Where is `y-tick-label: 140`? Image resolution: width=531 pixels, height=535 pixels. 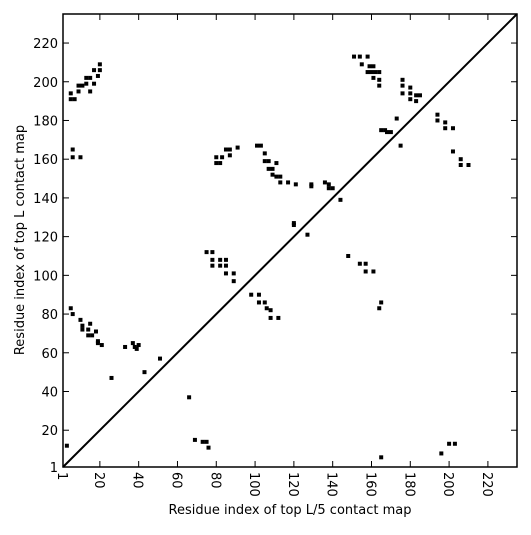 y-tick-label: 140 is located at coordinates (45, 199).